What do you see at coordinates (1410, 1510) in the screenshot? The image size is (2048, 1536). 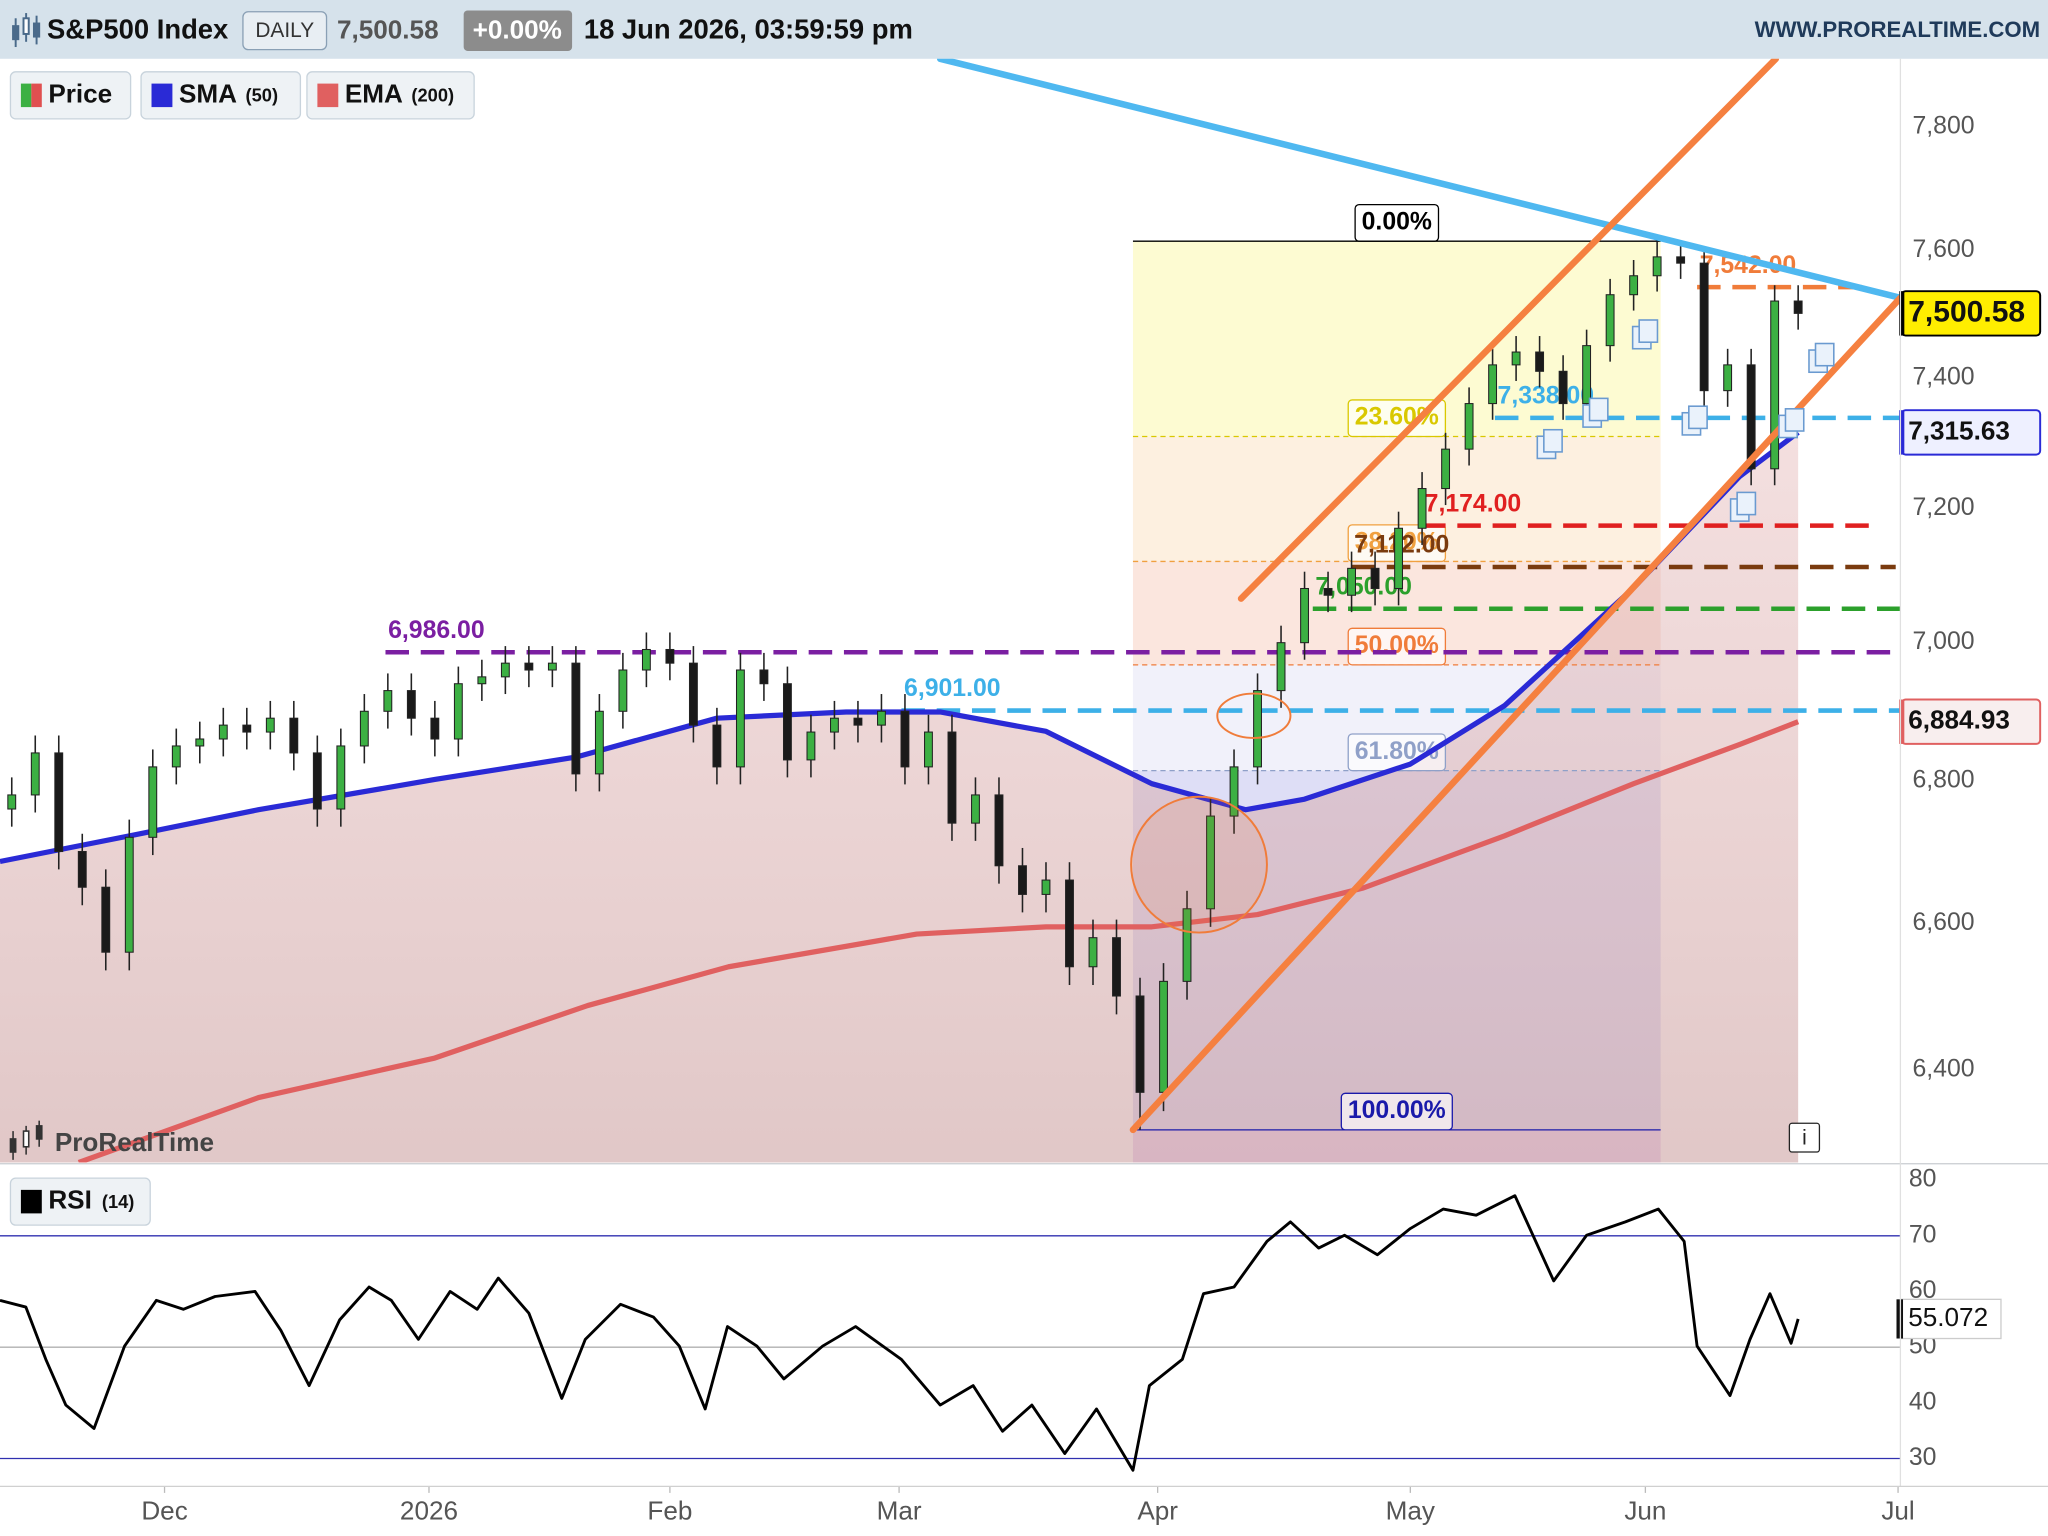 I see `x-tick-label: May` at bounding box center [1410, 1510].